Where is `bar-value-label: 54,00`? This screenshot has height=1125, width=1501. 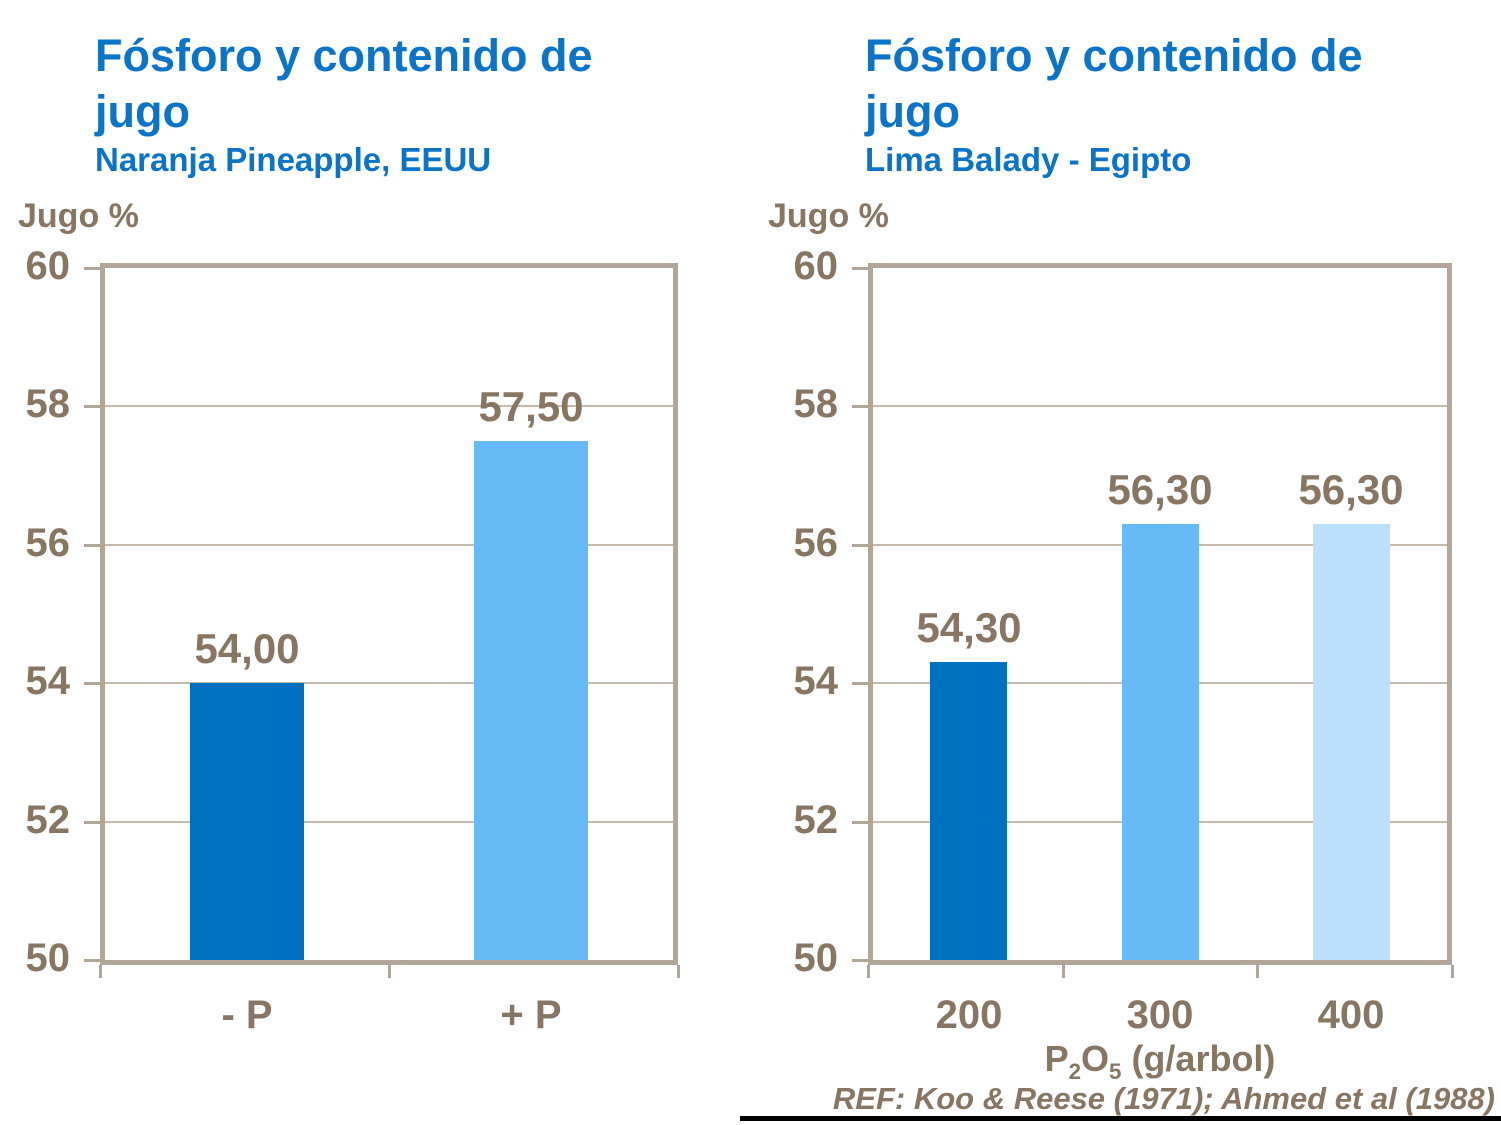 bar-value-label: 54,00 is located at coordinates (247, 648).